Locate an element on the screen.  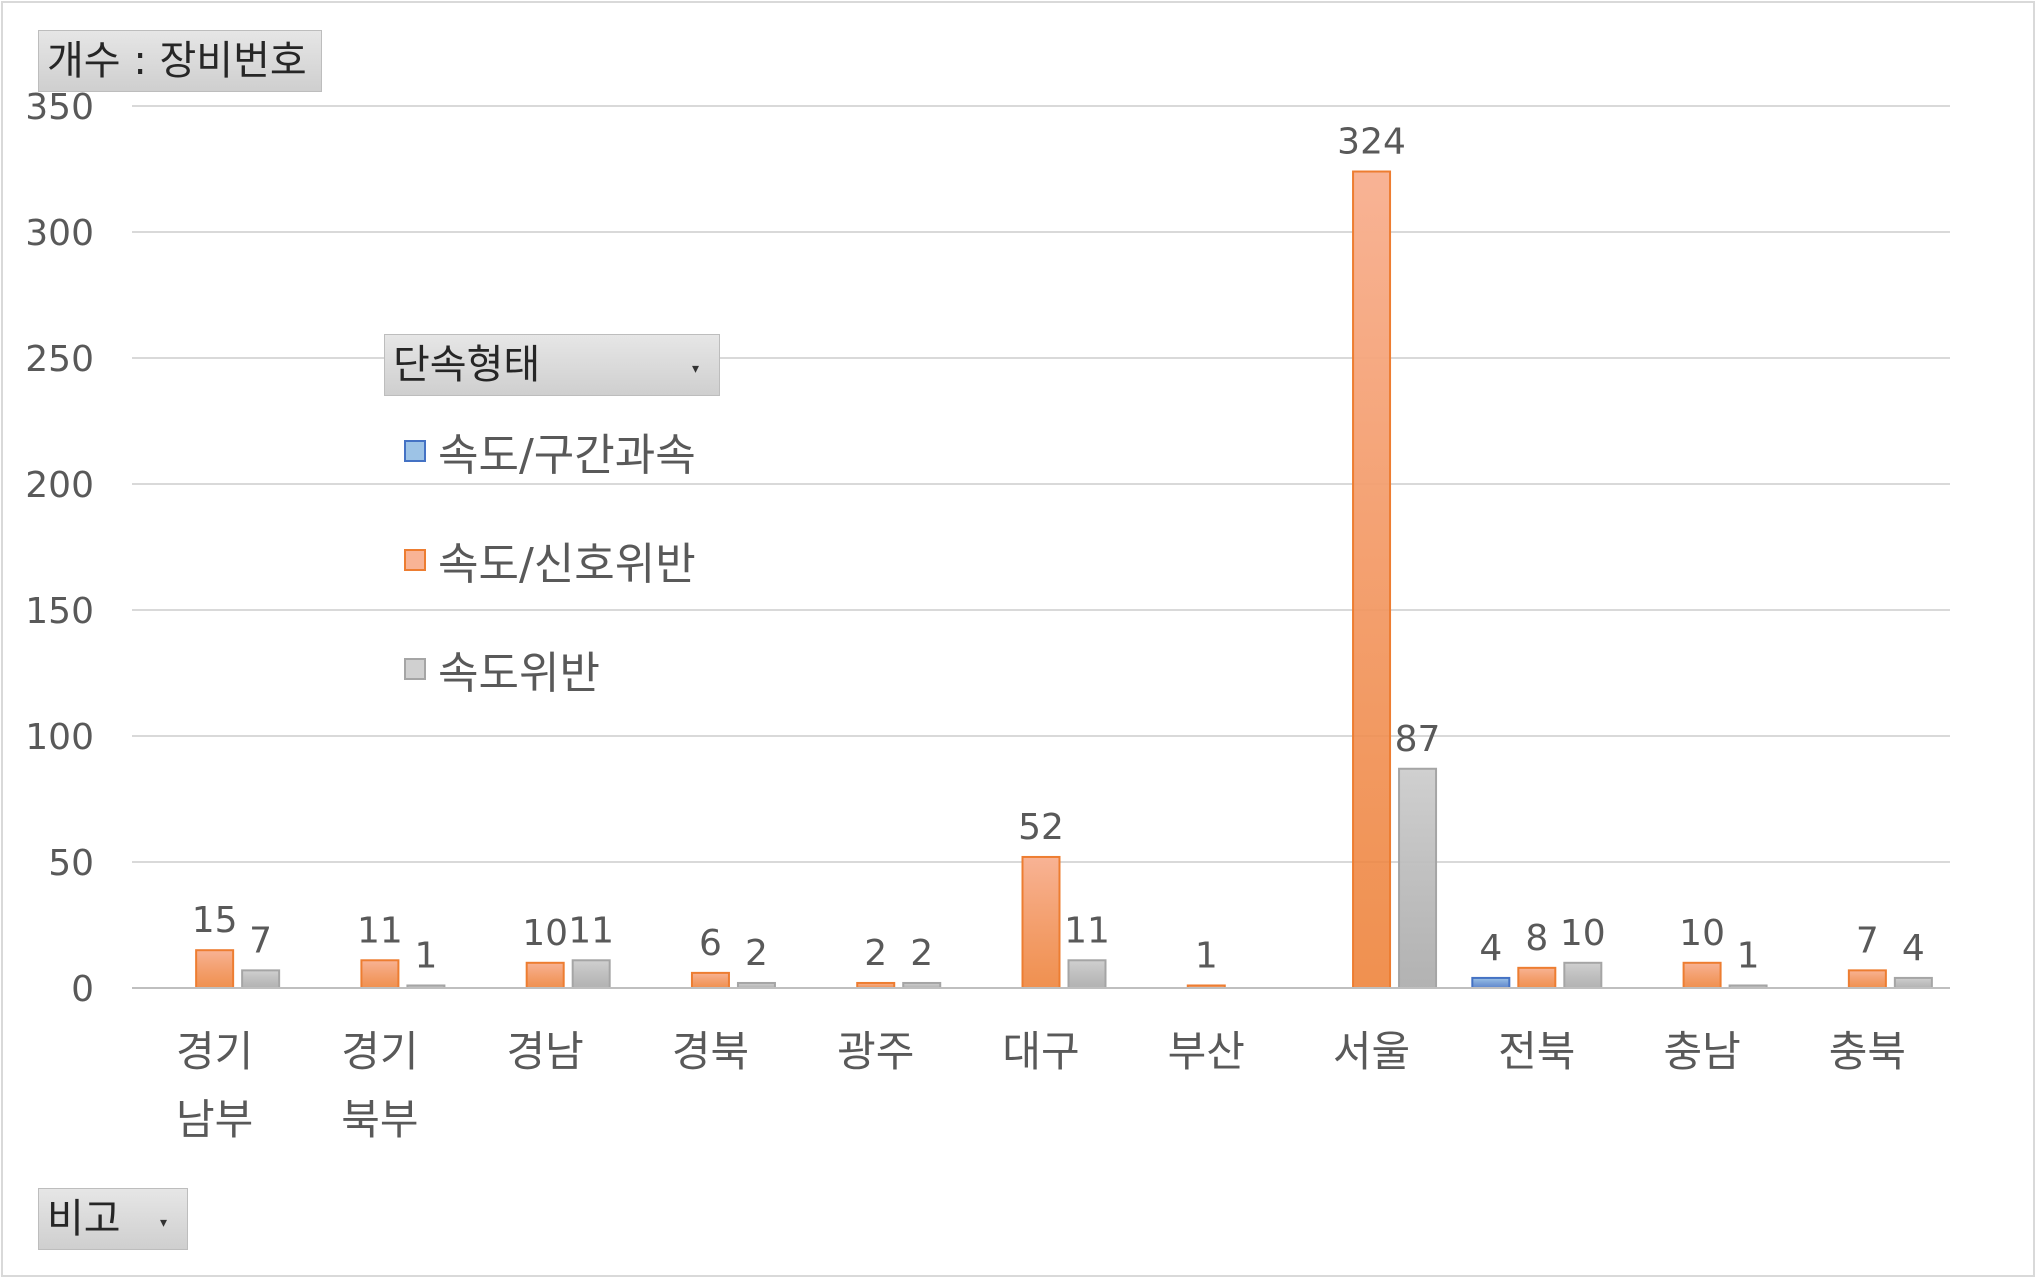
x-tick-label: 충북 is located at coordinates (1867, 1051).